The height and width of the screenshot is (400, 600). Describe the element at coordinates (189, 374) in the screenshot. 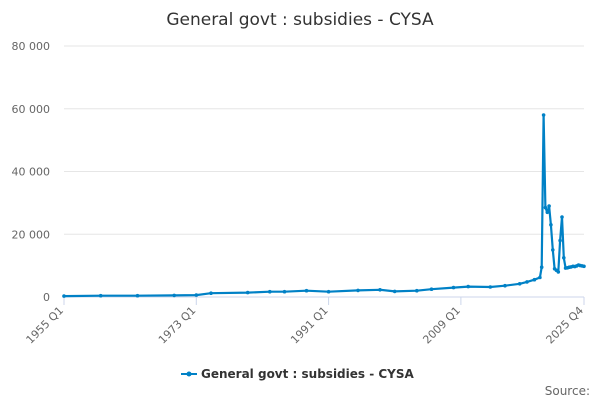

I see `legend-marker` at that location.